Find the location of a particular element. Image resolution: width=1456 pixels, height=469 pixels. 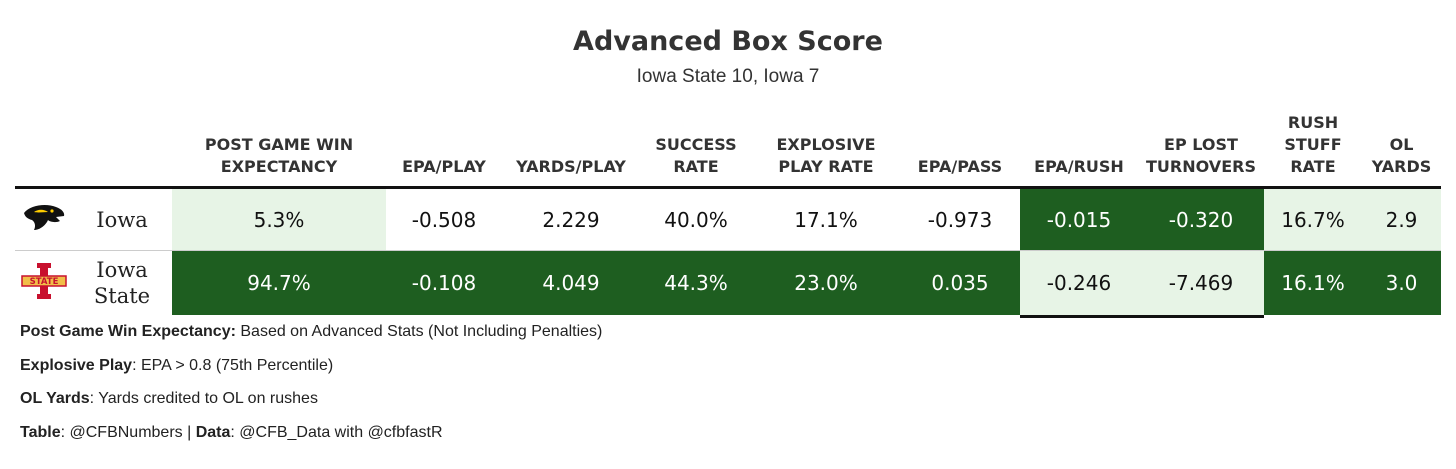

column-header: EPA/PLAY is located at coordinates (444, 166).